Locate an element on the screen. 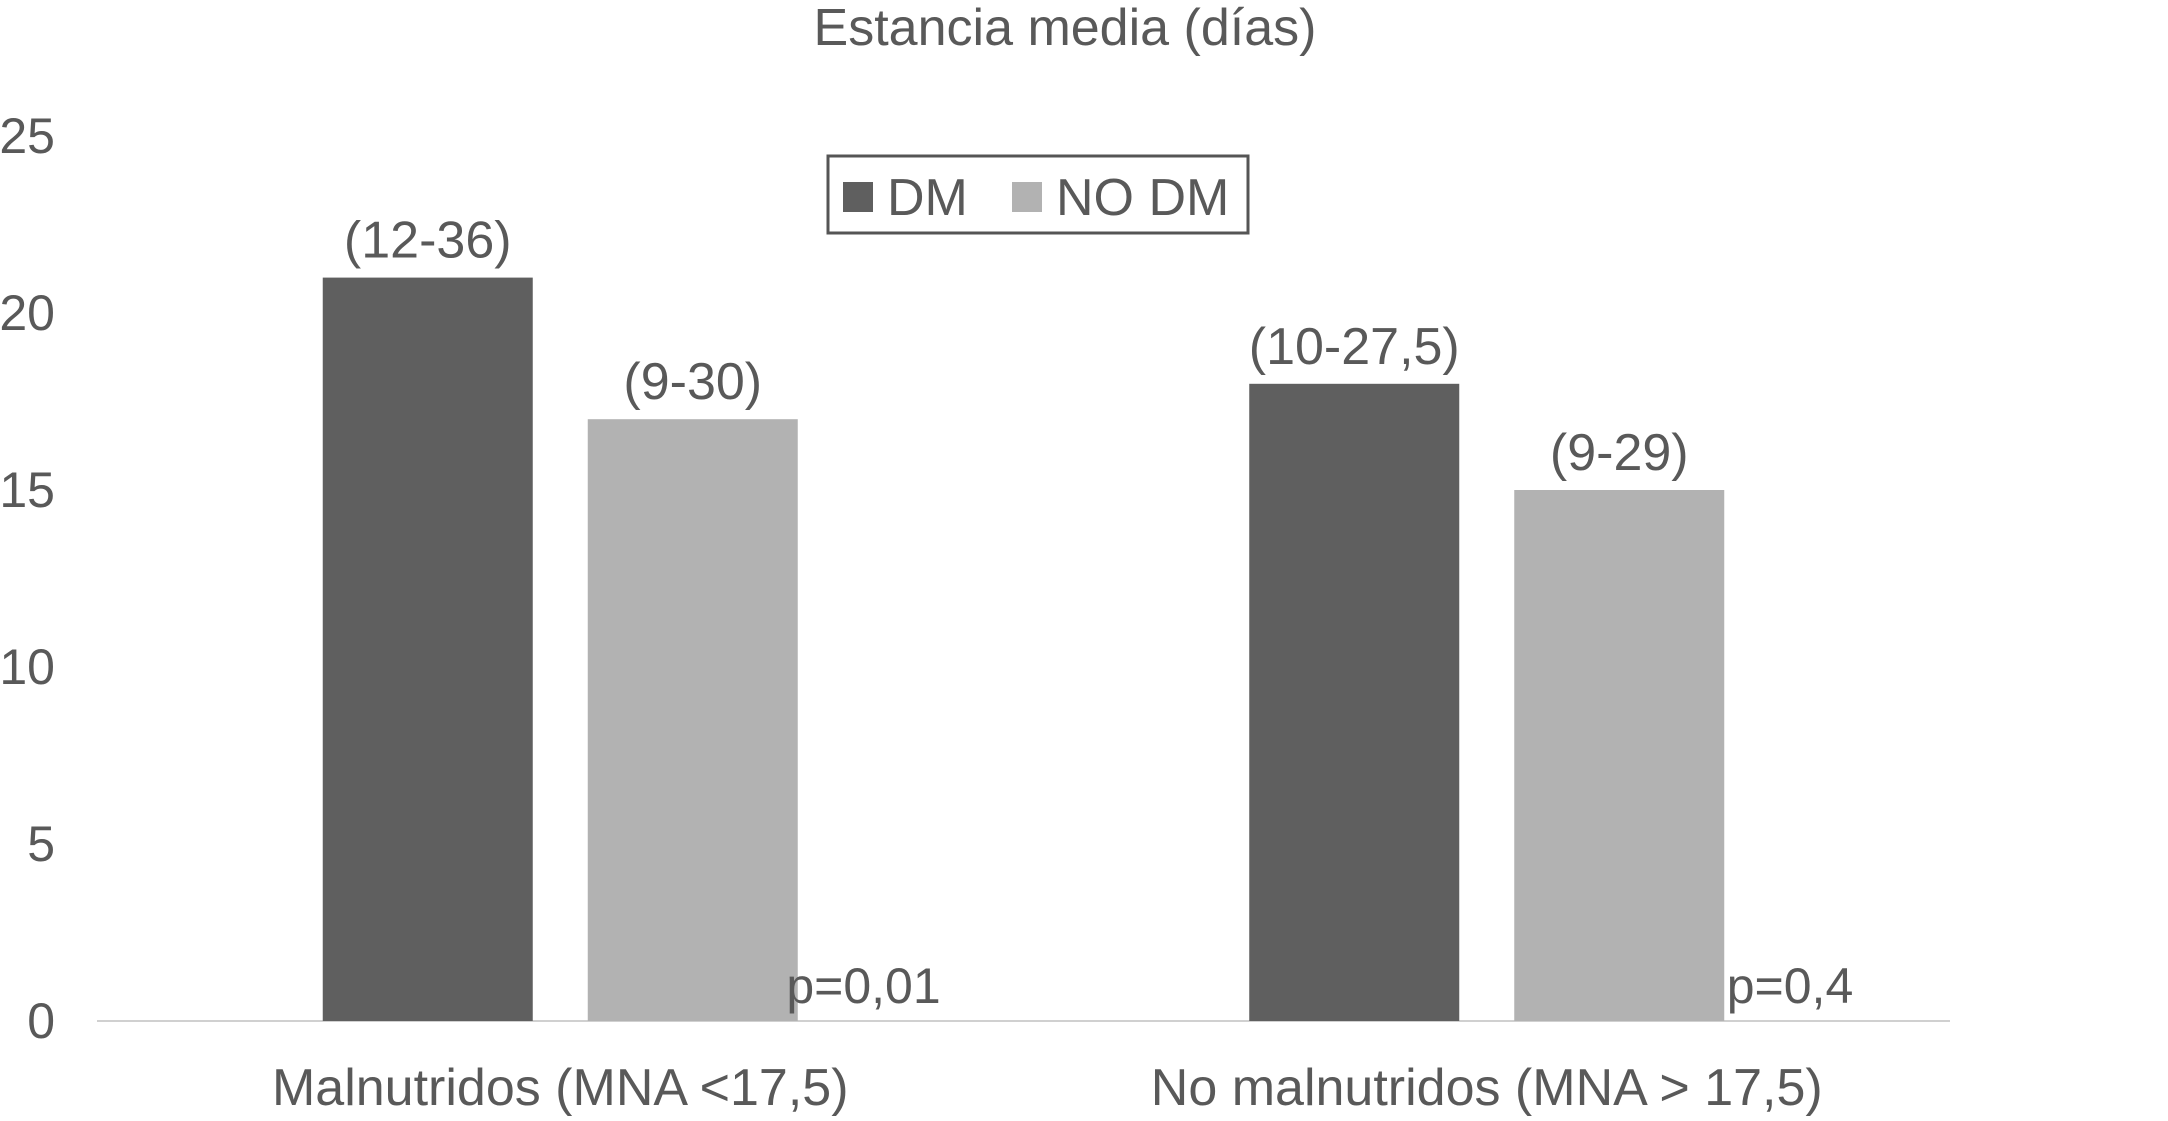 Image resolution: width=2168 pixels, height=1121 pixels. y-tick-label: 10 is located at coordinates (27, 667).